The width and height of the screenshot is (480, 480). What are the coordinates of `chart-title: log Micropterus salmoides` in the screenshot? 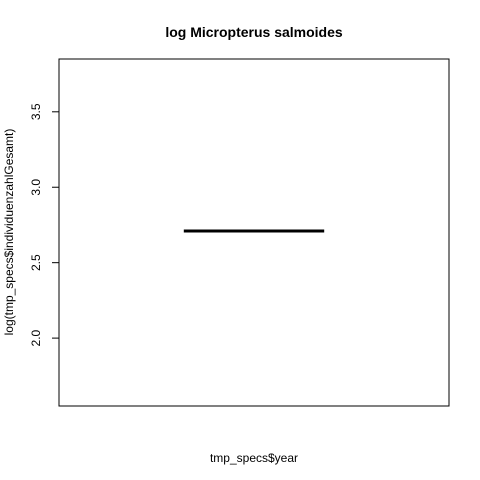 It's located at (254, 32).